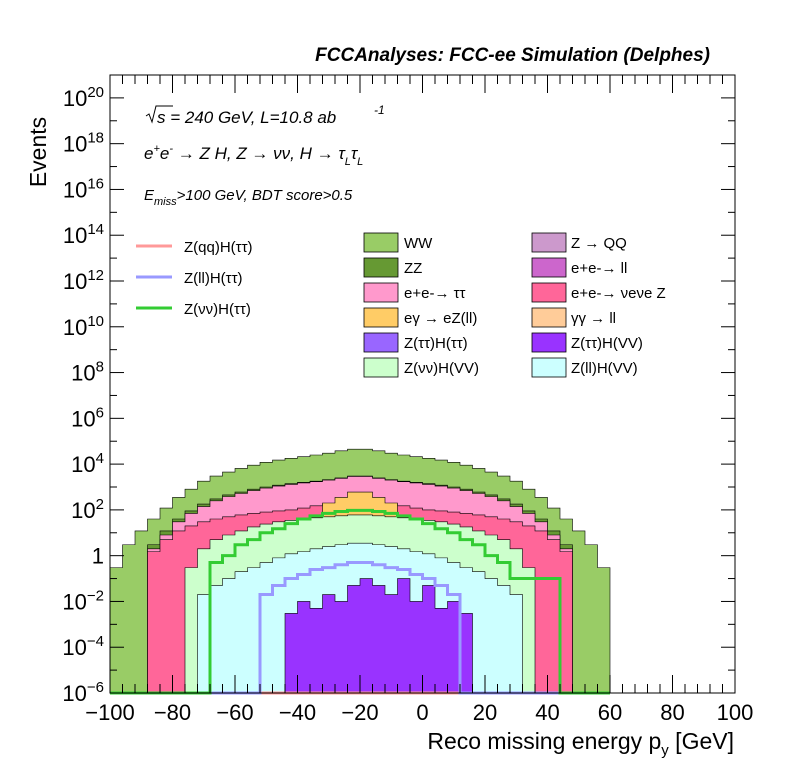 The image size is (796, 772). I want to click on y-tick-label: 10⁻², so click(83, 600).